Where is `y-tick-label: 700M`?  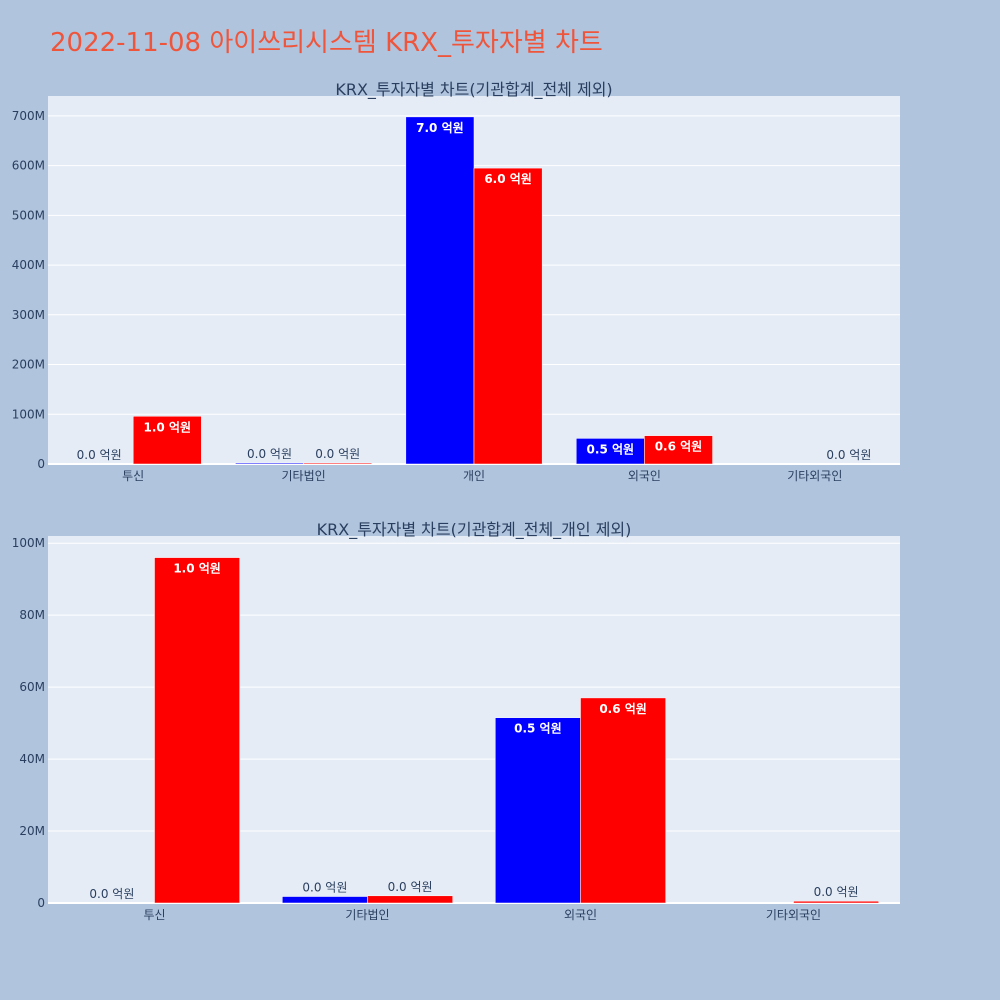
y-tick-label: 700M is located at coordinates (28, 116).